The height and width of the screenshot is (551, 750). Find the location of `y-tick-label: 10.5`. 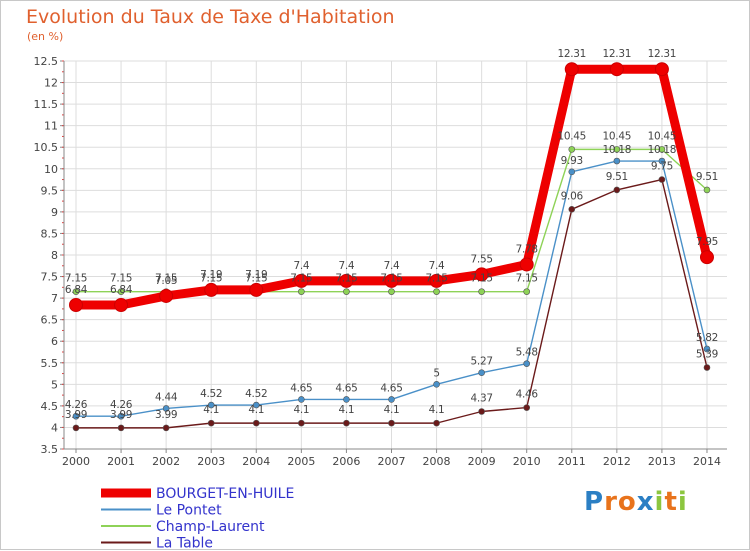

y-tick-label: 10.5 is located at coordinates (46, 147).